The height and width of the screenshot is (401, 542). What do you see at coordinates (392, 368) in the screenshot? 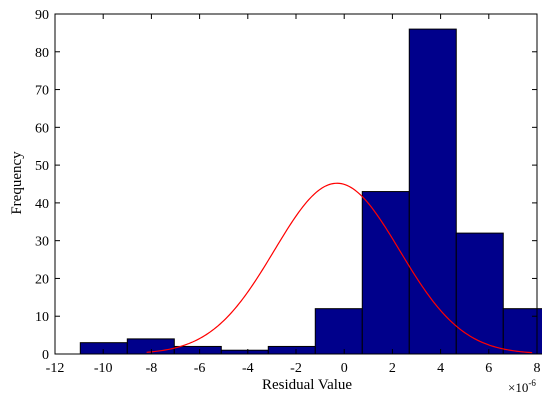
I see `x-tick-label: 2` at bounding box center [392, 368].